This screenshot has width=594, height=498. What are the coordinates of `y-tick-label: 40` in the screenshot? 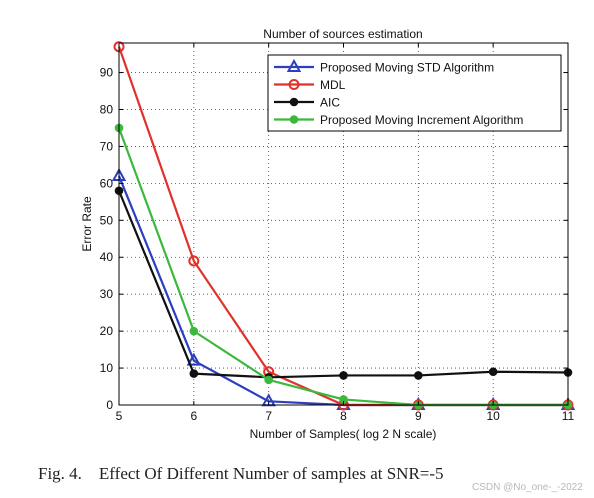 It's located at (107, 257).